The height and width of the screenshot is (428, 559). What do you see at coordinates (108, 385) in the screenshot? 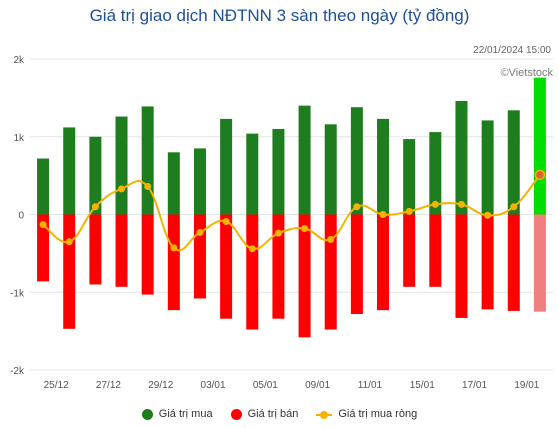
I see `x-tick-label: 27/12` at bounding box center [108, 385].